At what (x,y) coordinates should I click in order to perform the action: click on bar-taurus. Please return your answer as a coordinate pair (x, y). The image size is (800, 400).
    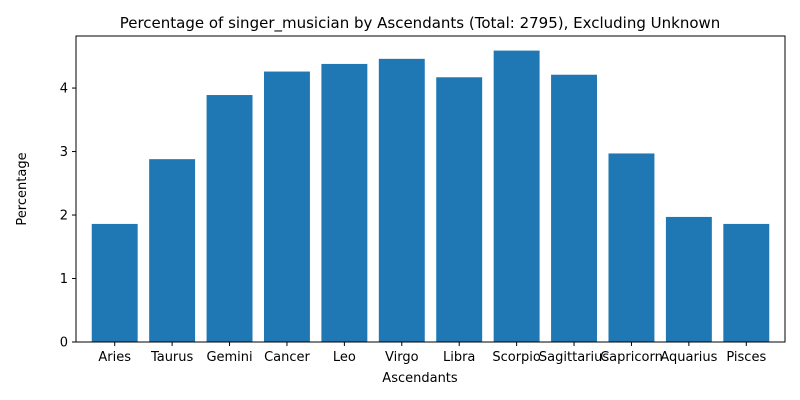
    Looking at the image, I should click on (172, 250).